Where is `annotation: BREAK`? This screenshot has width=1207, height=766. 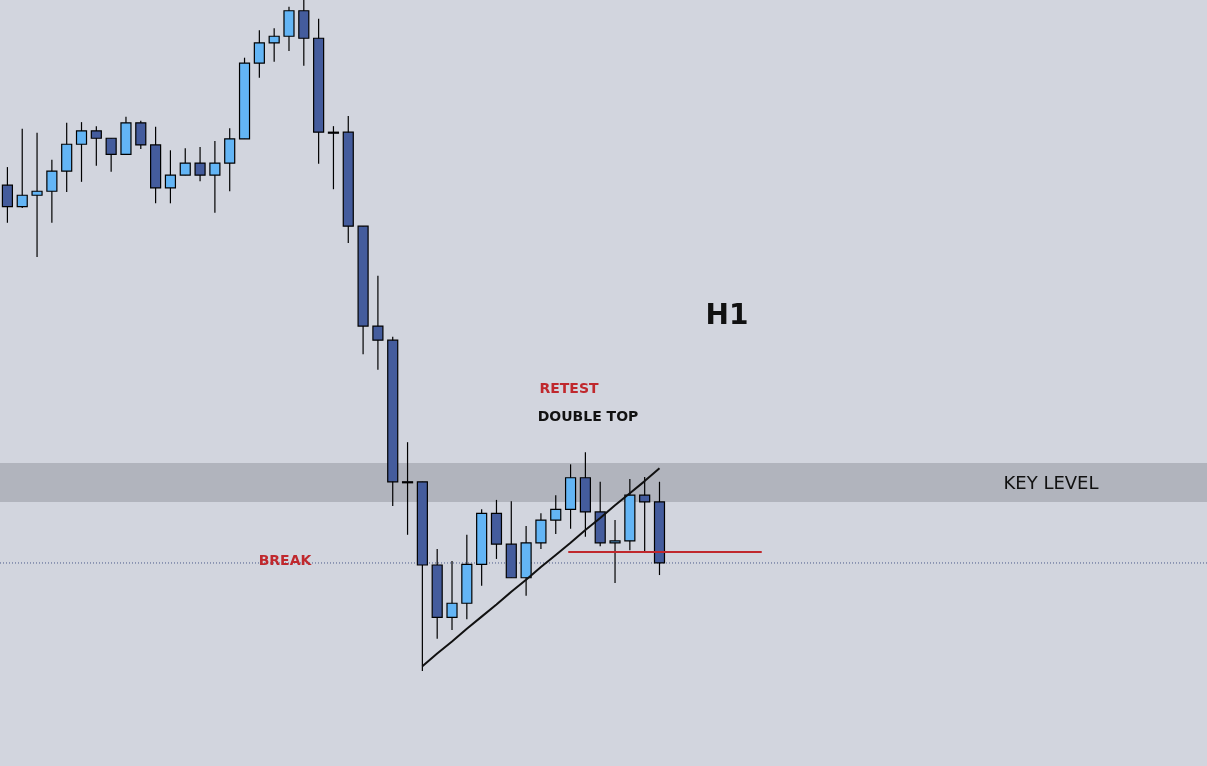 annotation: BREAK is located at coordinates (285, 560).